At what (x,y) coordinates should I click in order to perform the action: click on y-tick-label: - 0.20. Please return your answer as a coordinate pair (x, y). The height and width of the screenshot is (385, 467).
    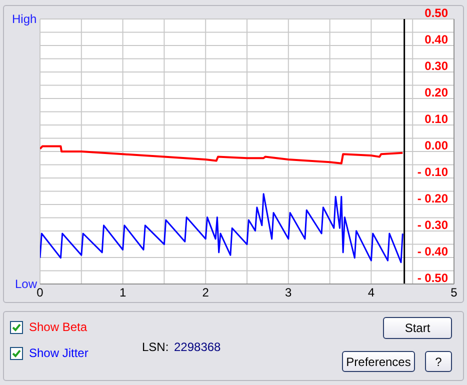
    Looking at the image, I should click on (432, 199).